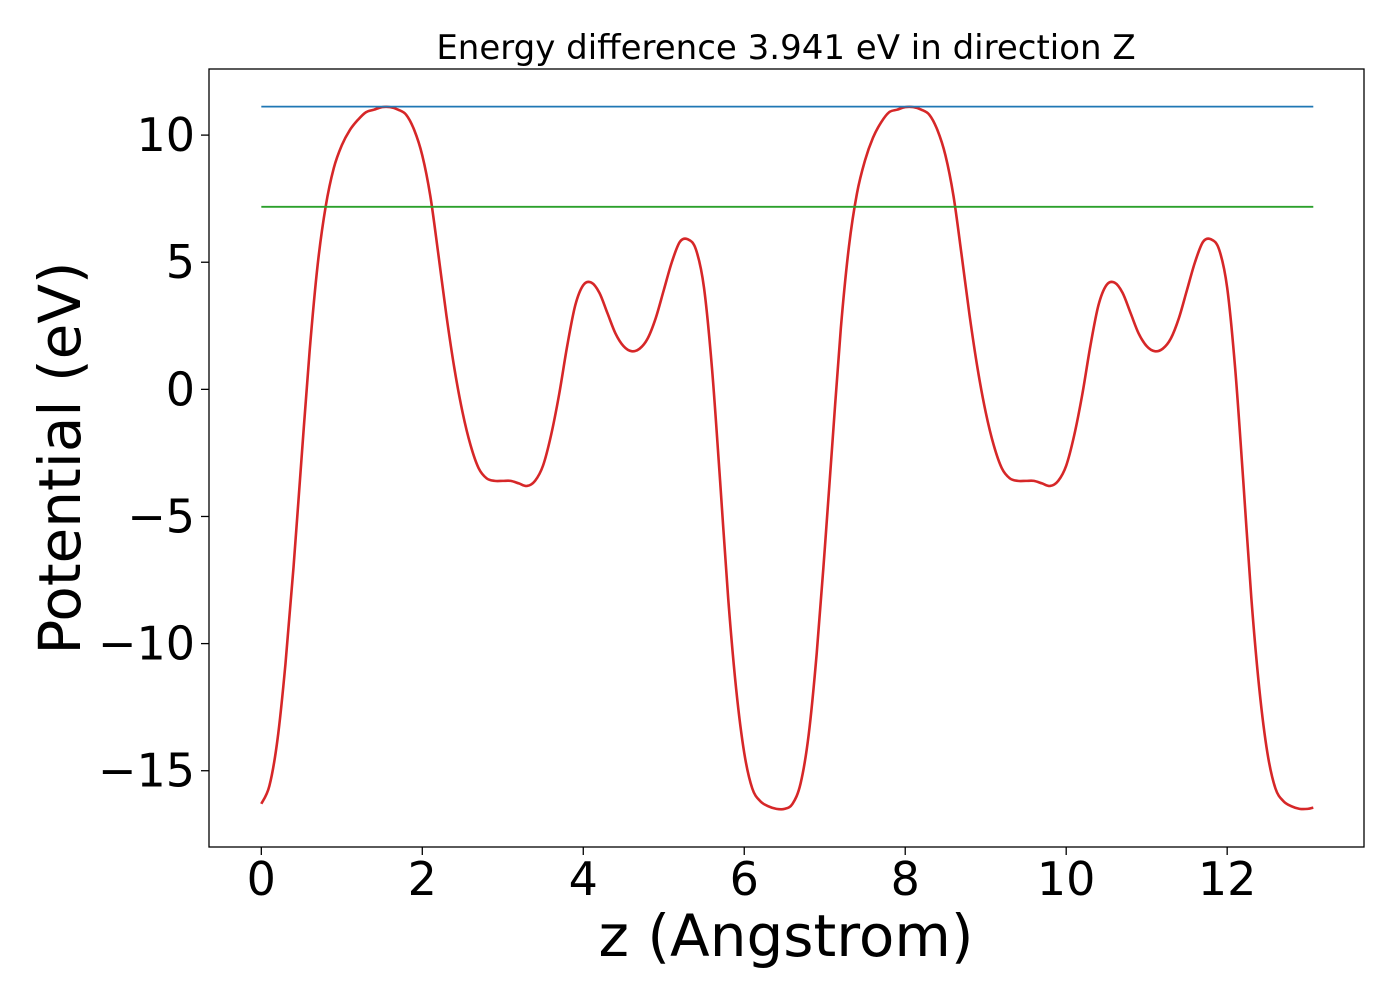 This screenshot has width=1400, height=1000. What do you see at coordinates (422, 879) in the screenshot?
I see `x-tick-label: 2` at bounding box center [422, 879].